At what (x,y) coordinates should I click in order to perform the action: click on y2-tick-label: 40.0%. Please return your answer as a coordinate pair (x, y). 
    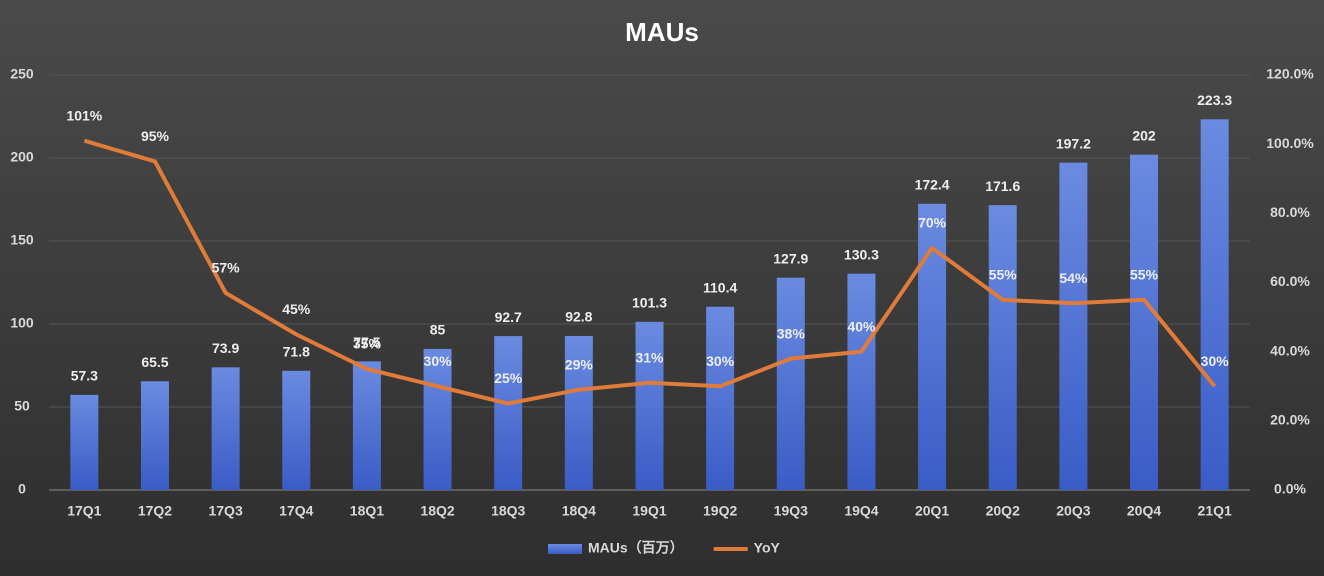
    Looking at the image, I should click on (1290, 350).